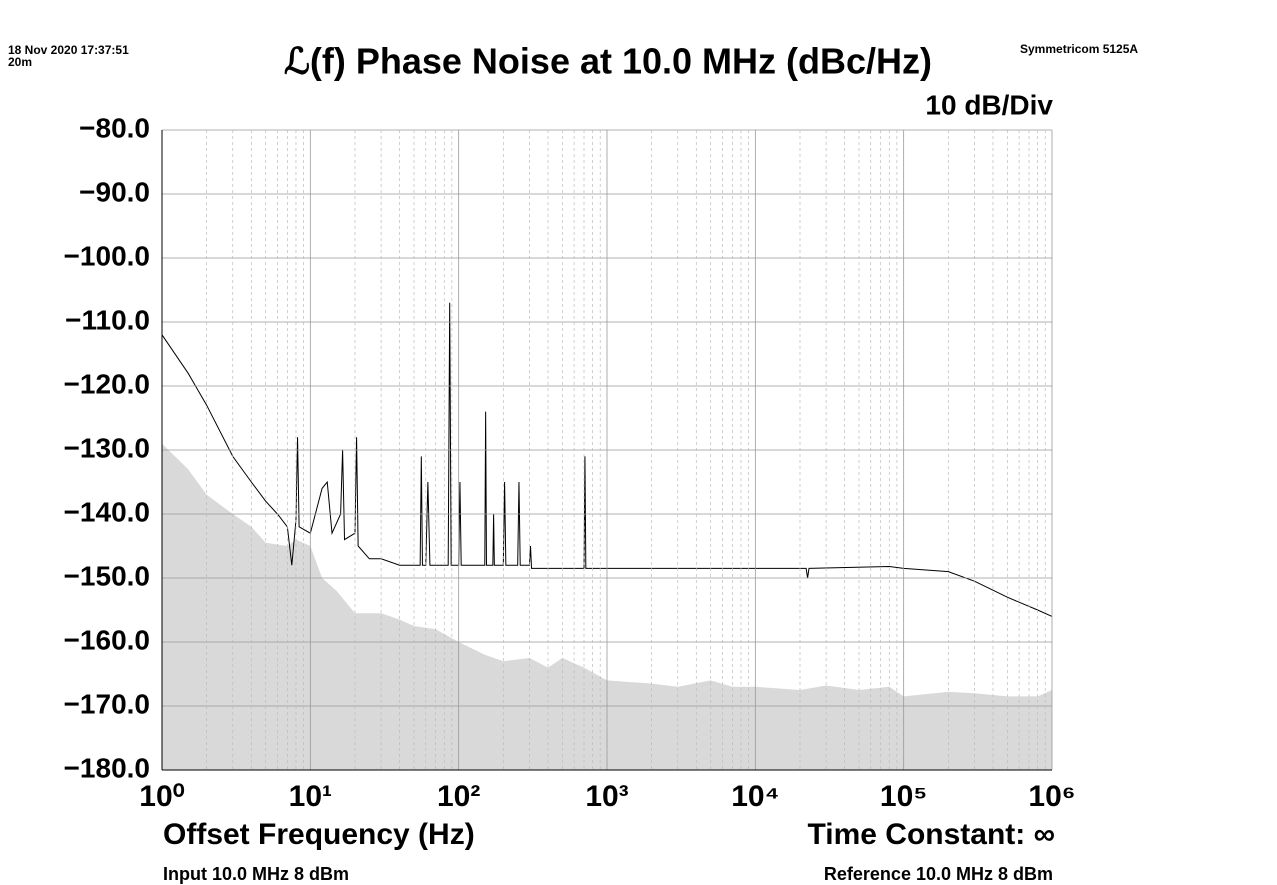  Describe the element at coordinates (68, 50) in the screenshot. I see `timestamp: 18 Nov 2020 17:37:51` at that location.